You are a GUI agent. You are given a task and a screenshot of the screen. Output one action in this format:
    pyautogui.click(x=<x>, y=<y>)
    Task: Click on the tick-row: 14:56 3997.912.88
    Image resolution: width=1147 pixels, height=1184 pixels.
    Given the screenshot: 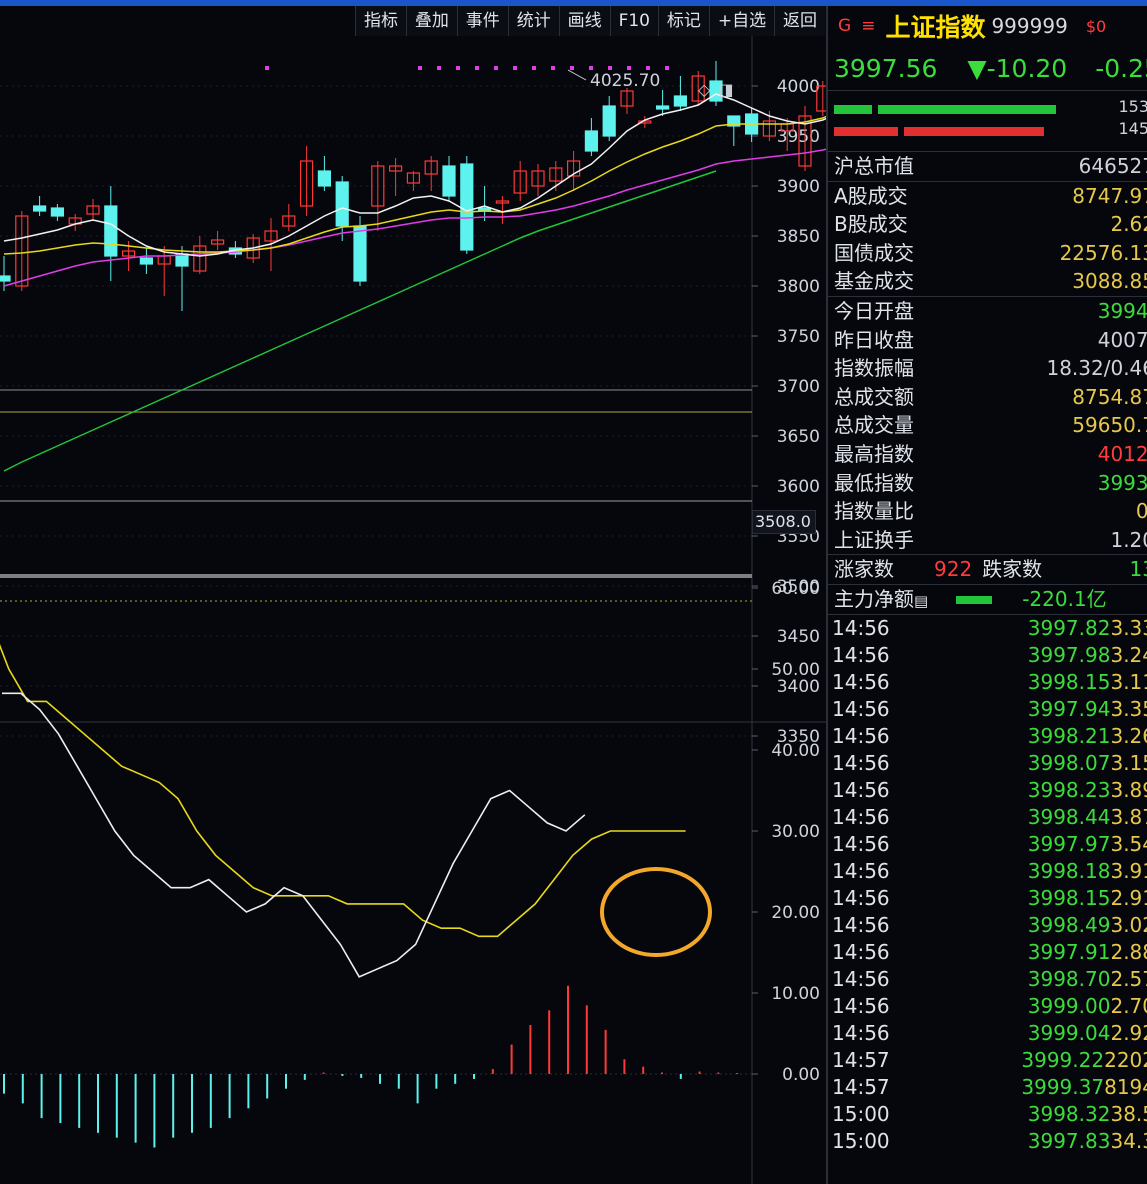 What is the action you would take?
    pyautogui.click(x=987, y=952)
    